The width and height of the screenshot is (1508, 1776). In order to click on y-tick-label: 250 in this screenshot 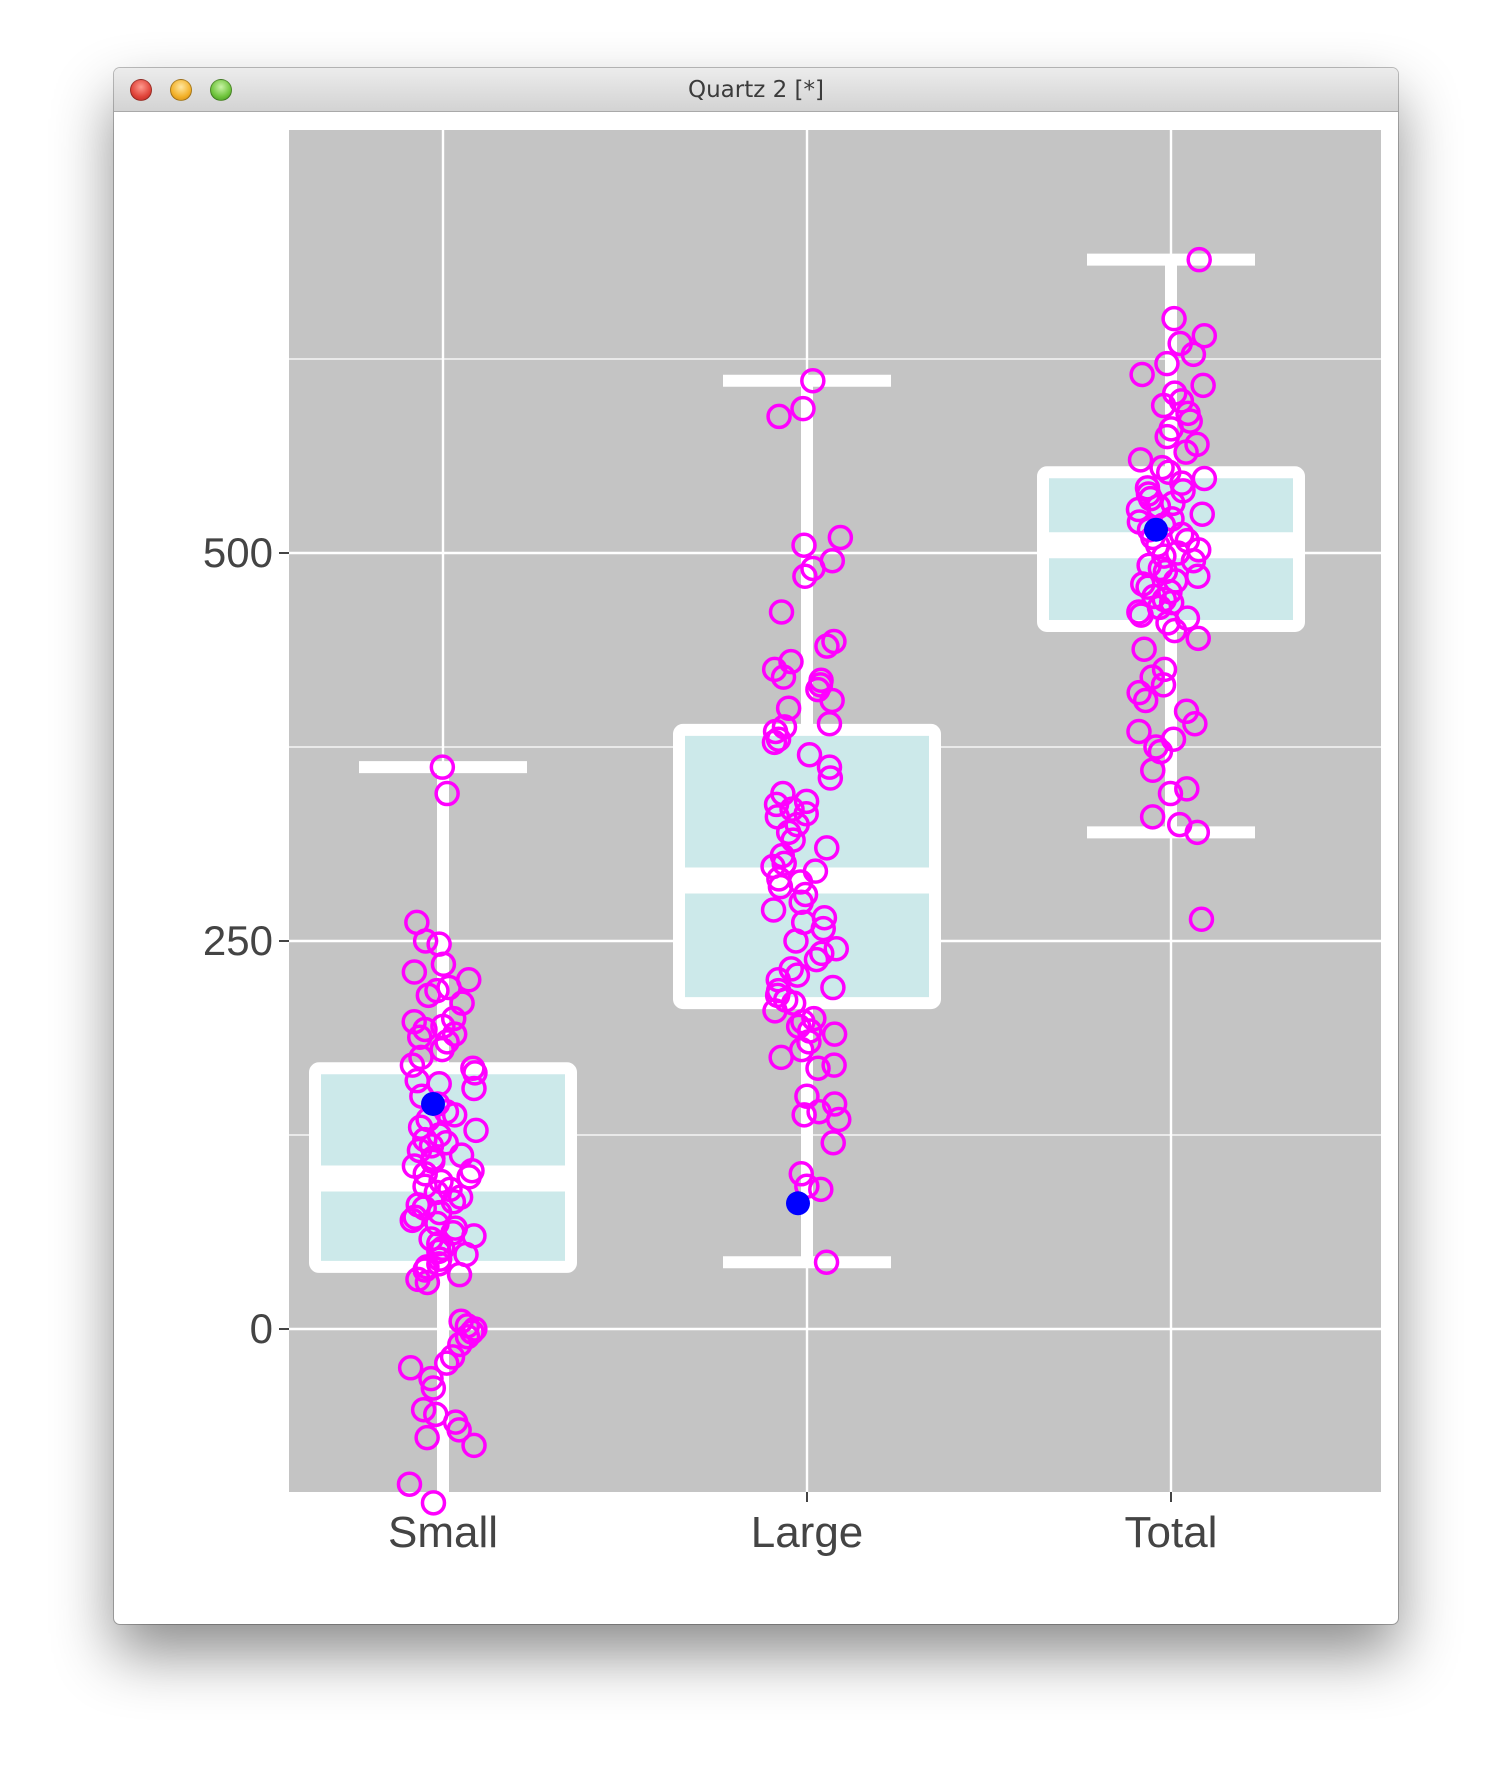, I will do `click(238, 940)`.